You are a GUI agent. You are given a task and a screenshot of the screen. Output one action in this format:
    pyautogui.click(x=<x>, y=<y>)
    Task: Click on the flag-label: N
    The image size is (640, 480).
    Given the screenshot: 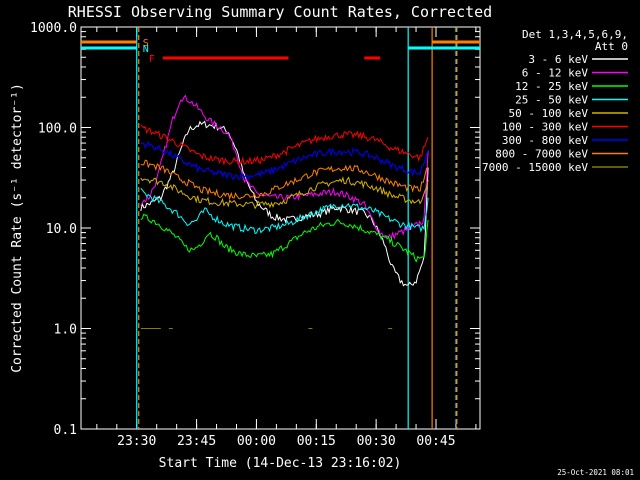 What is the action you would take?
    pyautogui.click(x=146, y=49)
    